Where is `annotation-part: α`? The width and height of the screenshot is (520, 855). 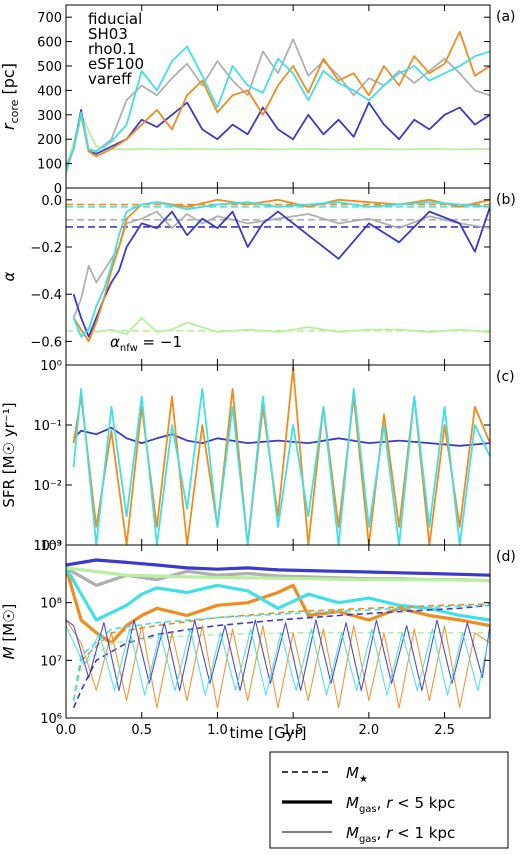
annotation-part: α is located at coordinates (115, 342).